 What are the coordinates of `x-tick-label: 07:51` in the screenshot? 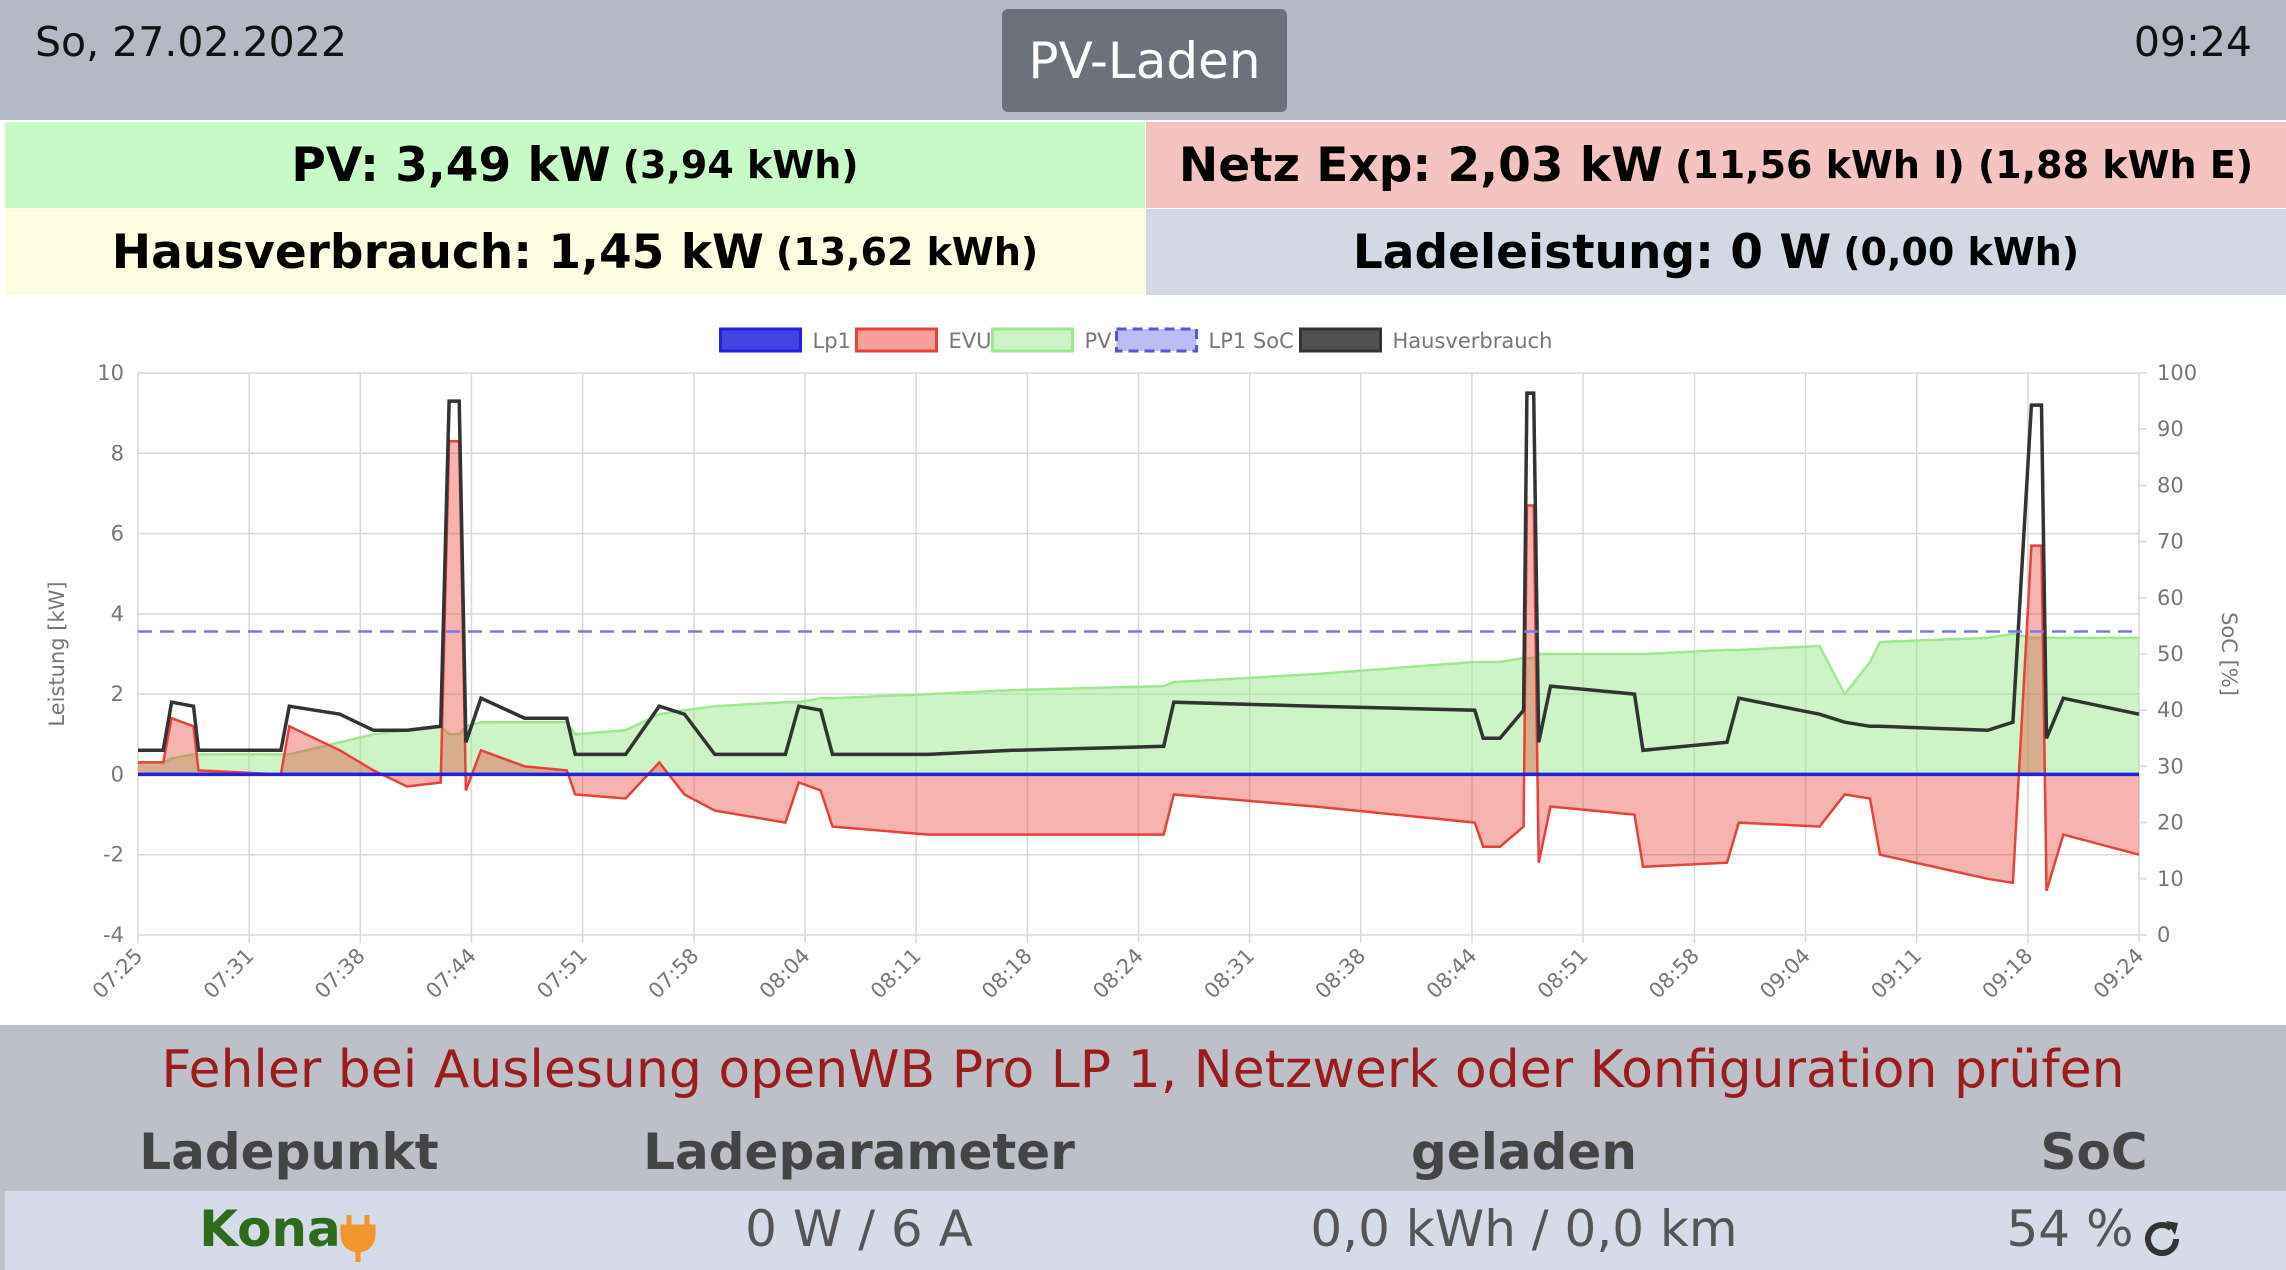 It's located at (562, 974).